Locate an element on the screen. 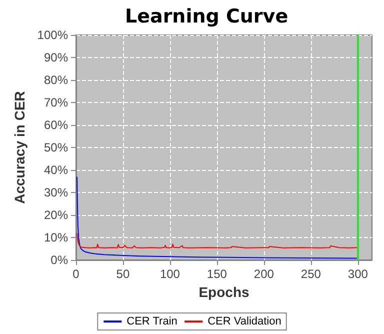  x-tick-label: 50 is located at coordinates (123, 274).